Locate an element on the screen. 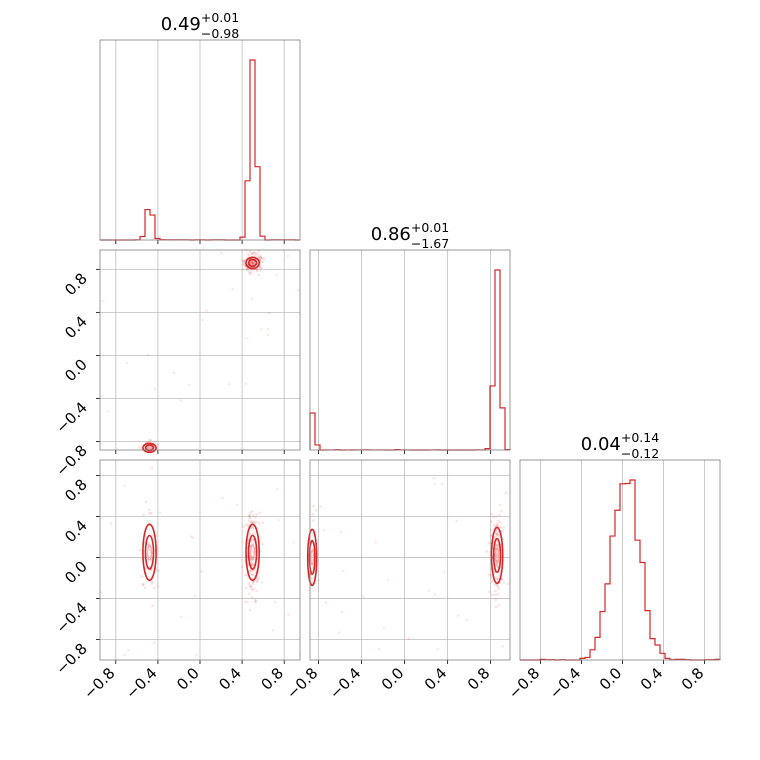 The height and width of the screenshot is (760, 760). title-median-1: 0.86 is located at coordinates (391, 234).